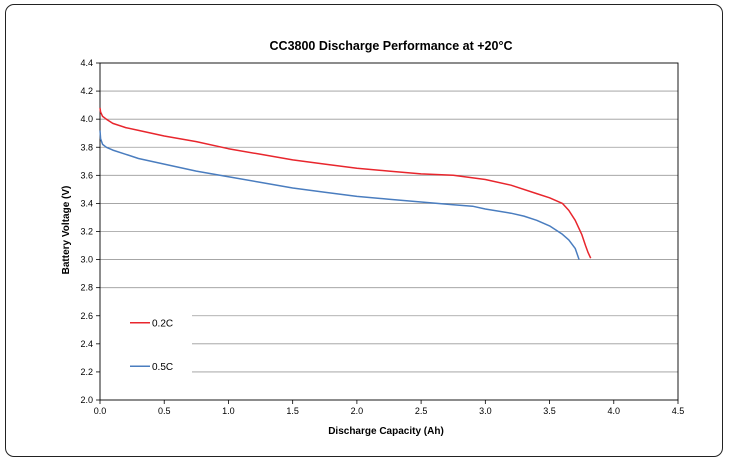 This screenshot has height=464, width=731. What do you see at coordinates (86, 147) in the screenshot?
I see `y-tick-label: 3.8` at bounding box center [86, 147].